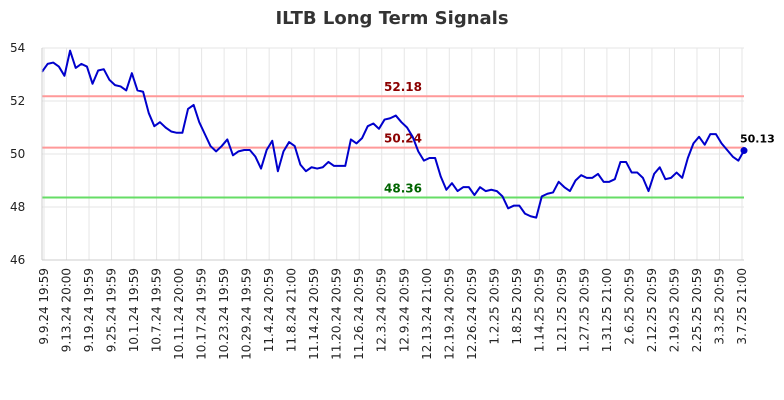 Image resolution: width=784 pixels, height=400 pixels. Describe the element at coordinates (292, 310) in the screenshot. I see `x-tick-label: 11.8.24 21:00` at that location.